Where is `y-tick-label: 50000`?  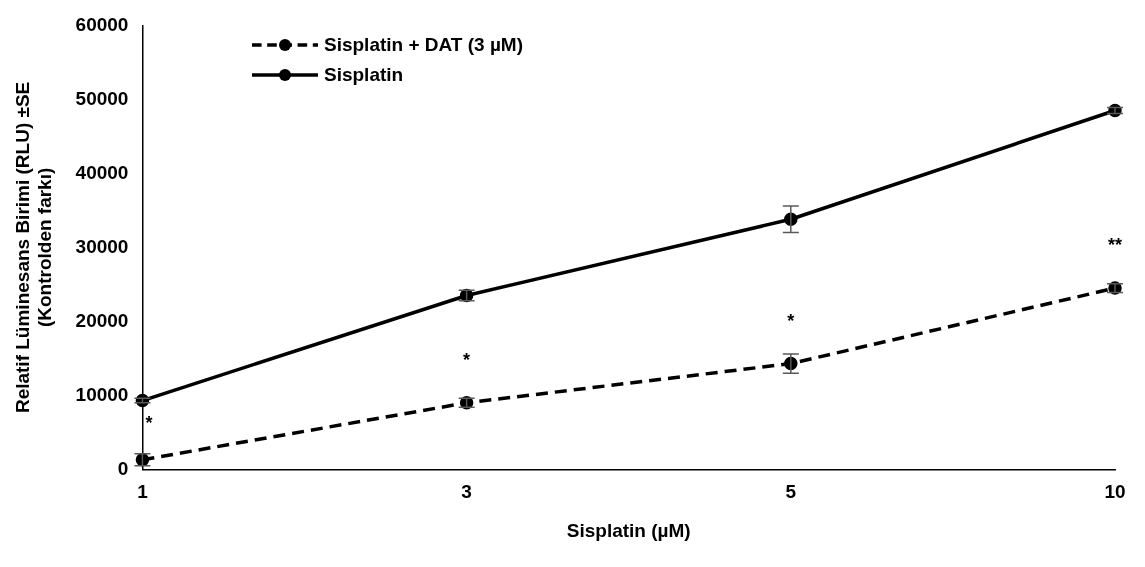 y-tick-label: 50000 is located at coordinates (102, 98).